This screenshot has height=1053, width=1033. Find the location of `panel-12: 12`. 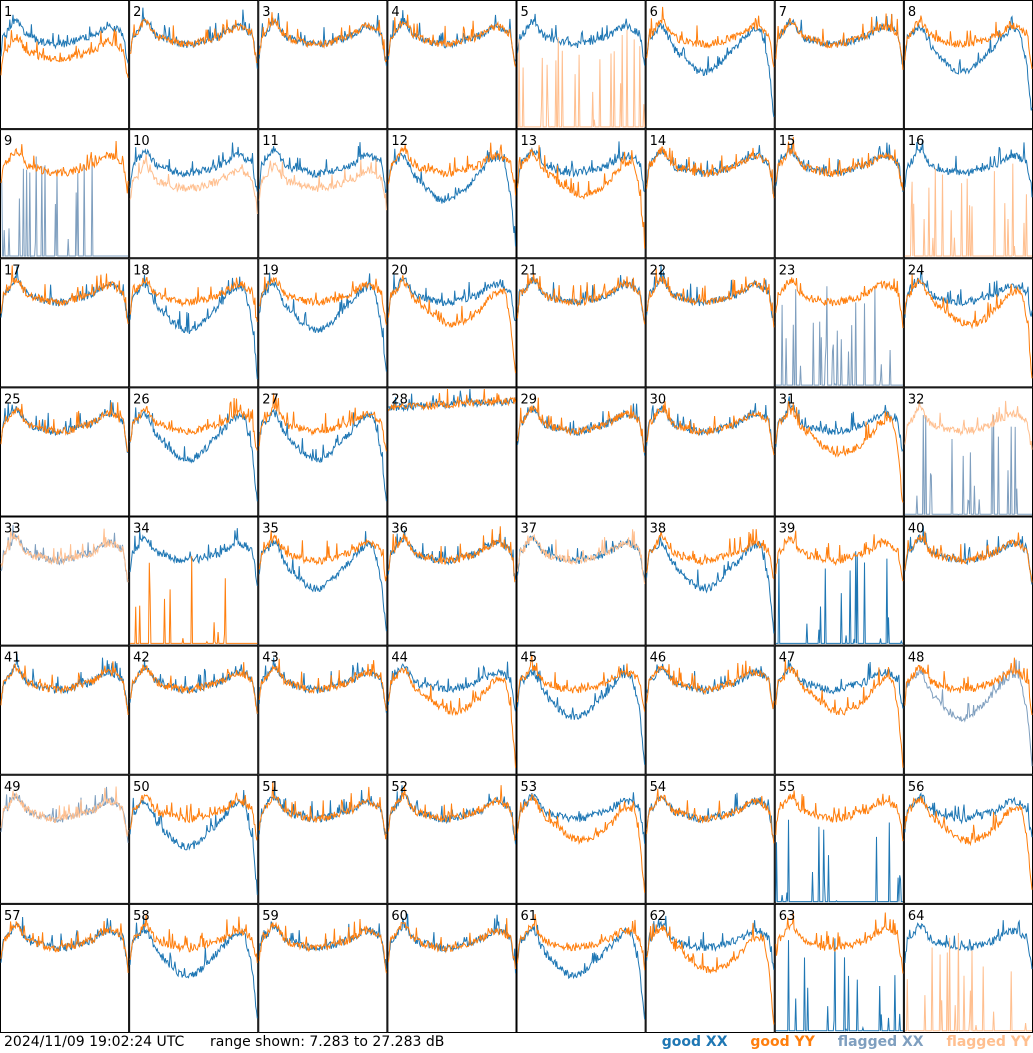

panel-12: 12 is located at coordinates (452, 194).